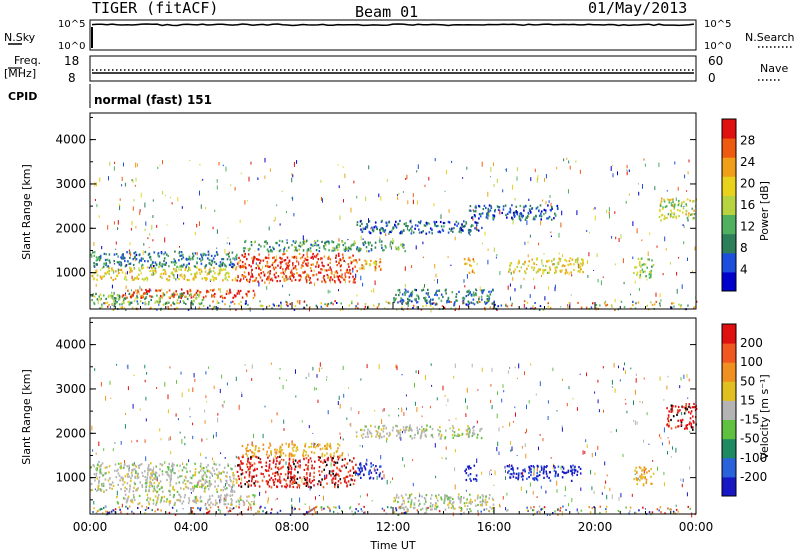 Image resolution: width=800 pixels, height=554 pixels. Describe the element at coordinates (729, 243) in the screenshot. I see `colorbar-swatch` at that location.